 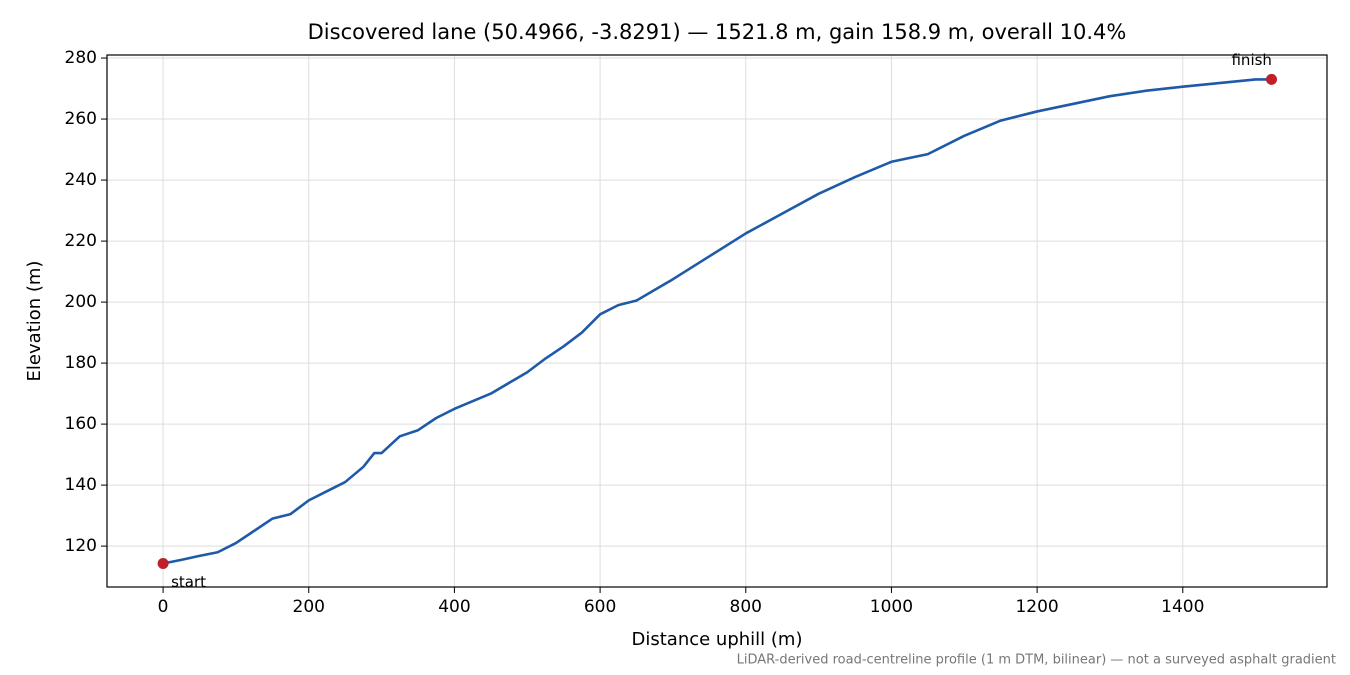 What do you see at coordinates (81, 485) in the screenshot?
I see `y-tick-label: 140` at bounding box center [81, 485].